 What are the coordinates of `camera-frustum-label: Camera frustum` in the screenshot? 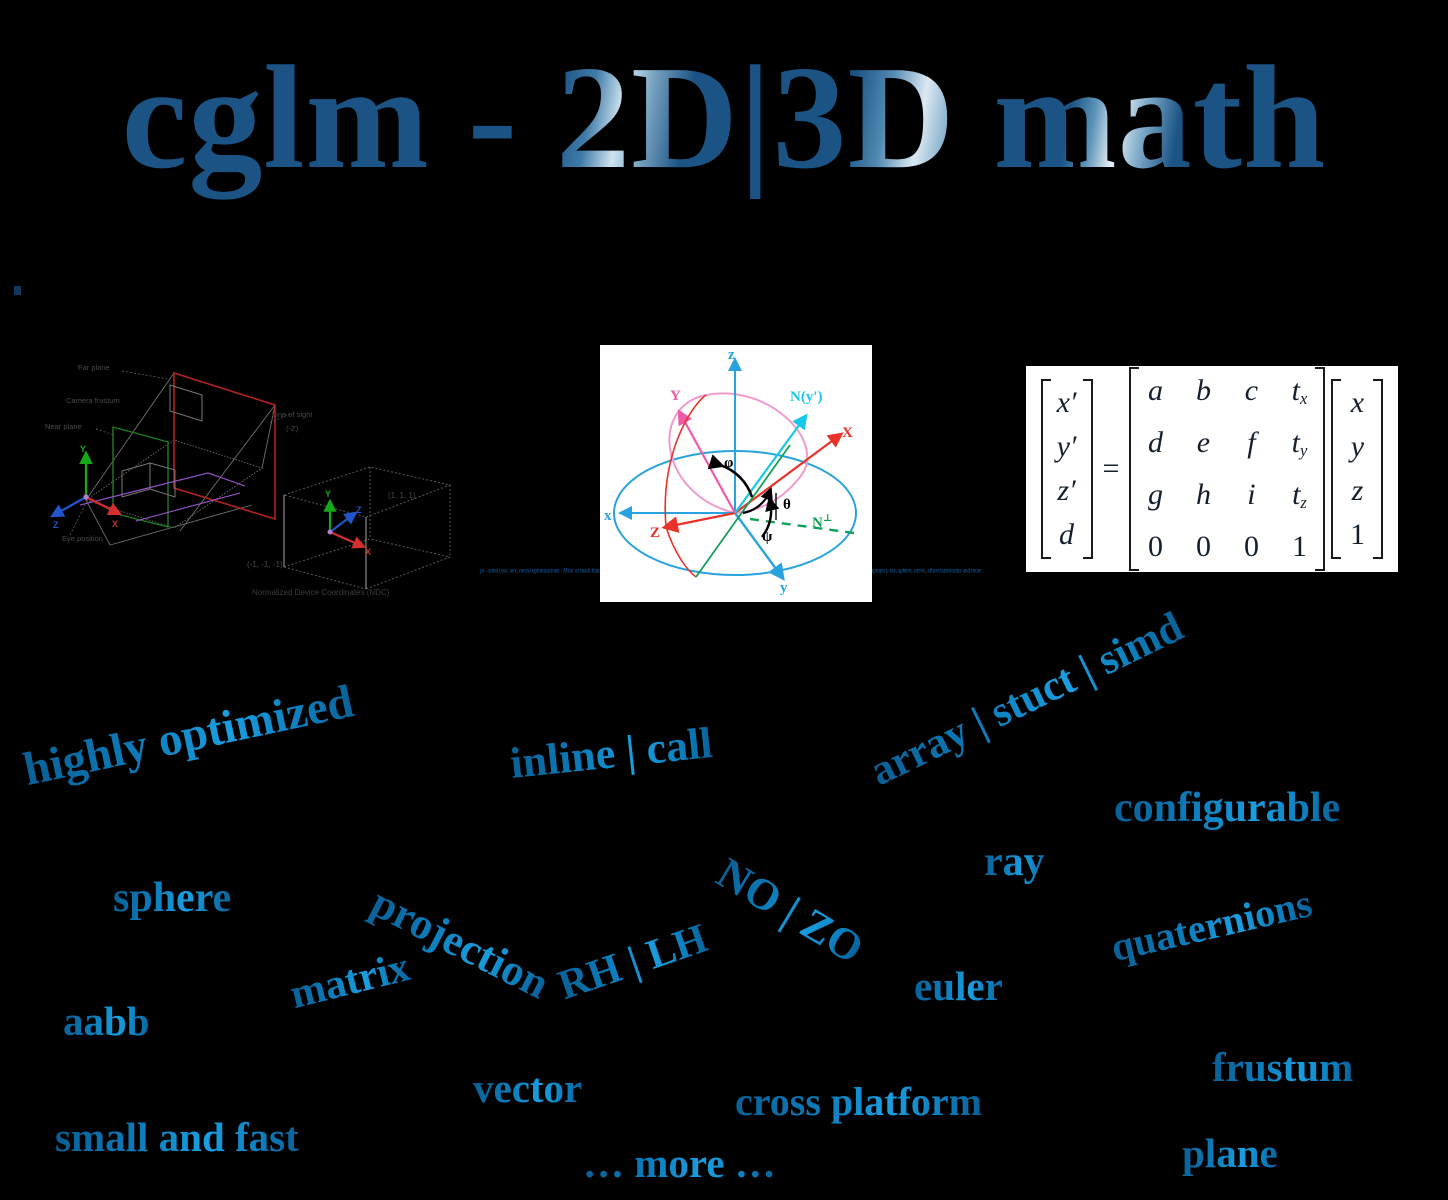 It's located at (93, 400).